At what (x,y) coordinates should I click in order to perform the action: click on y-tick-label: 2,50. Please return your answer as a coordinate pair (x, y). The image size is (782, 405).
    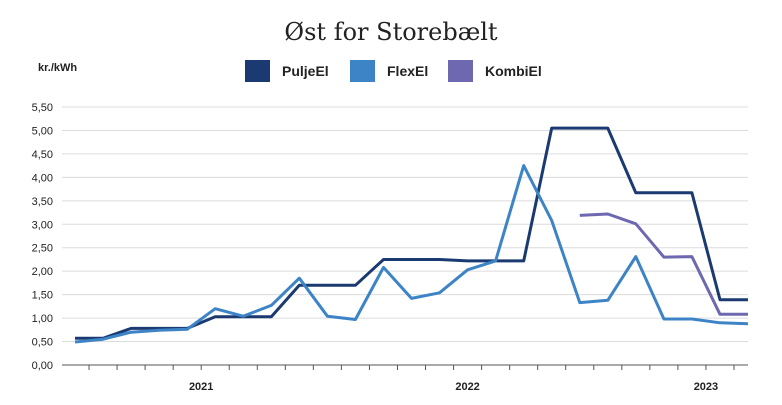
    Looking at the image, I should click on (42, 249).